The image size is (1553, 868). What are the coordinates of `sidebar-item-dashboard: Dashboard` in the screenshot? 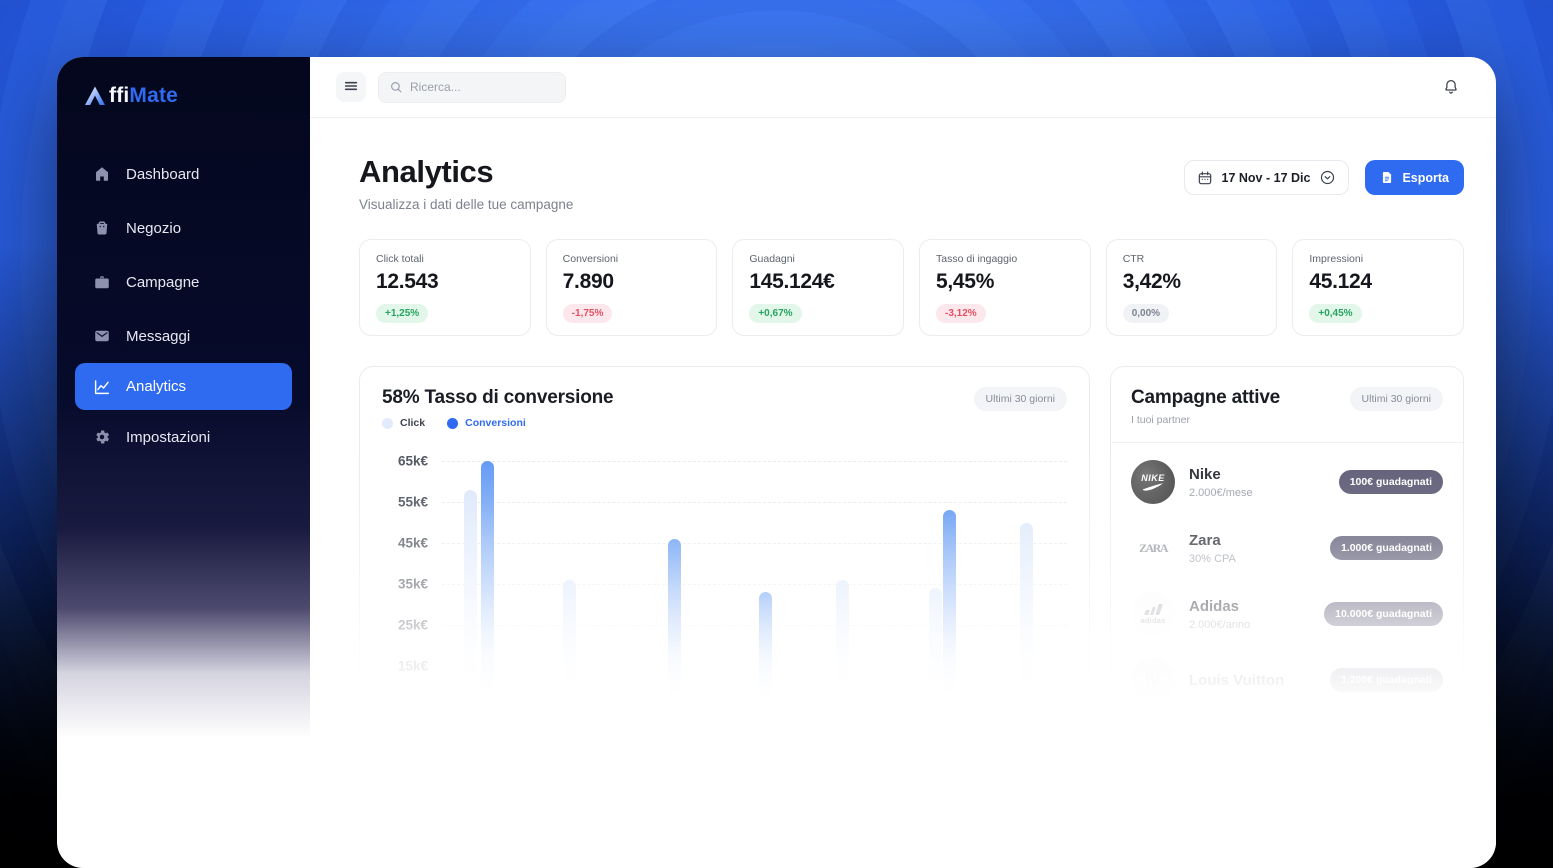 It's located at (183, 174).